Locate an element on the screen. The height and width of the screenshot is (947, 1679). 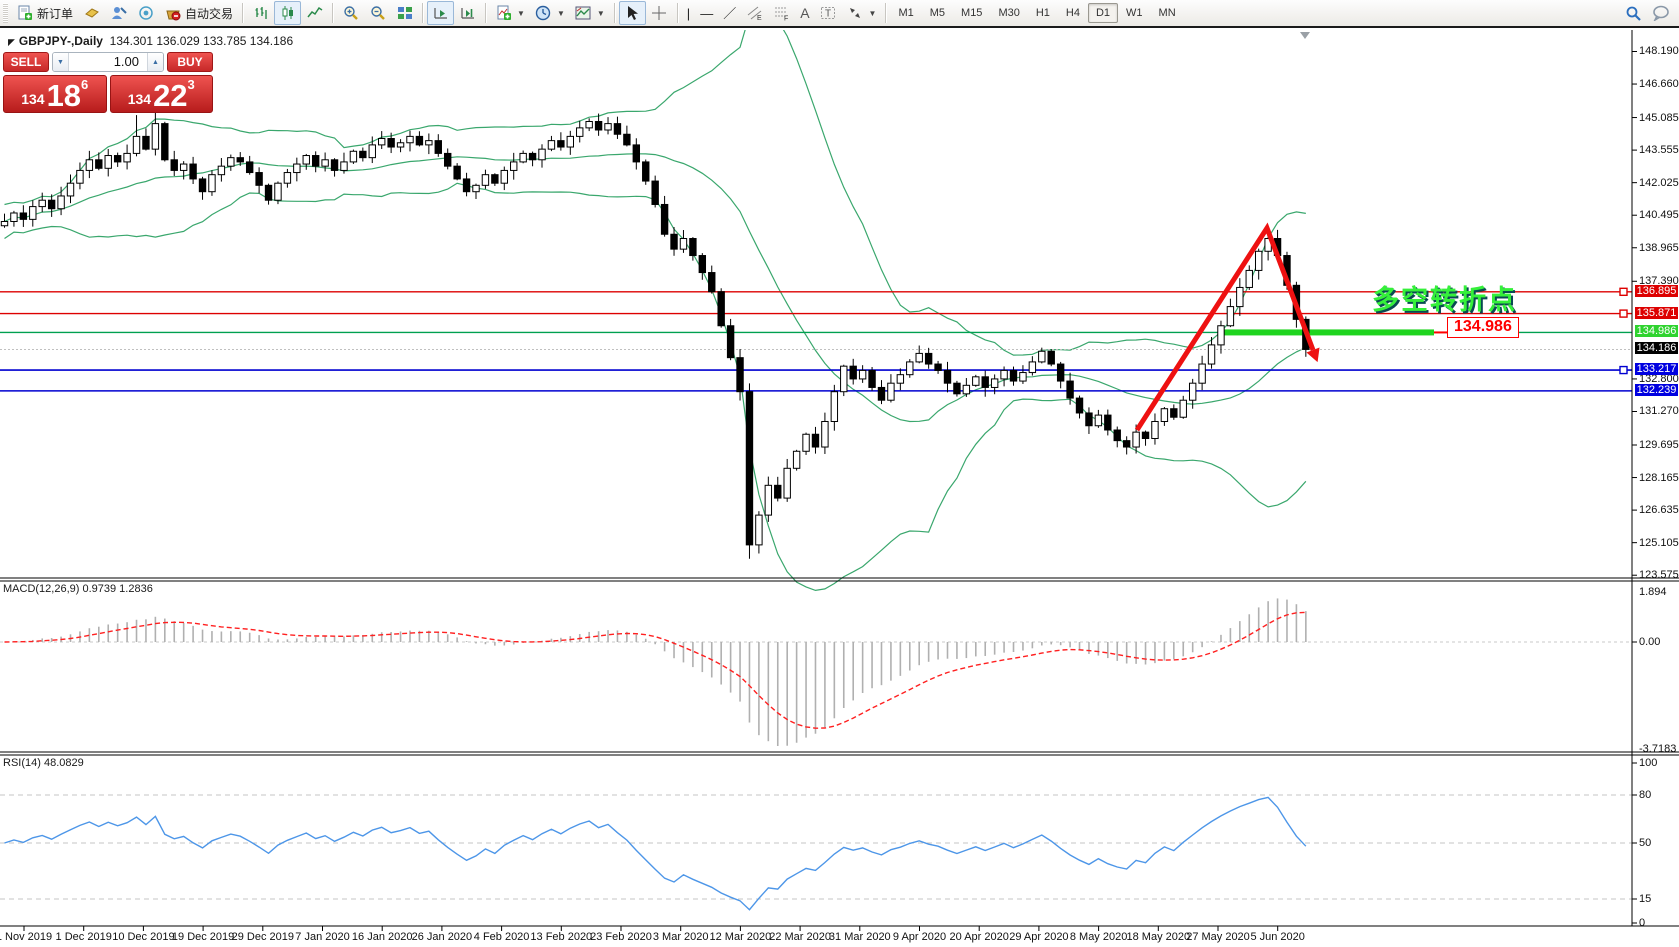
timeframe-m5: M5 is located at coordinates (937, 13).